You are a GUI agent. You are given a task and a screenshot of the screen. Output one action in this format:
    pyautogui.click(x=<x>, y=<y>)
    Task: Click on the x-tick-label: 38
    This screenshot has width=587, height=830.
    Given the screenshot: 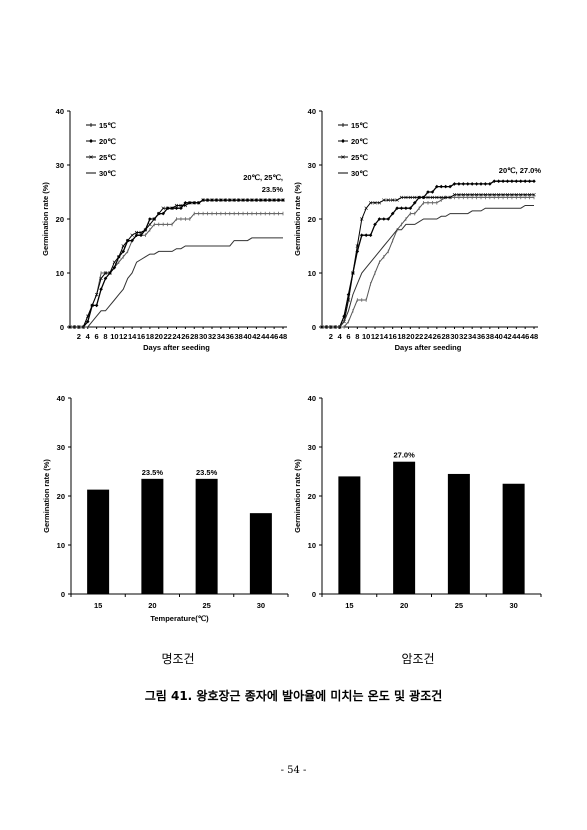 What is the action you would take?
    pyautogui.click(x=490, y=336)
    